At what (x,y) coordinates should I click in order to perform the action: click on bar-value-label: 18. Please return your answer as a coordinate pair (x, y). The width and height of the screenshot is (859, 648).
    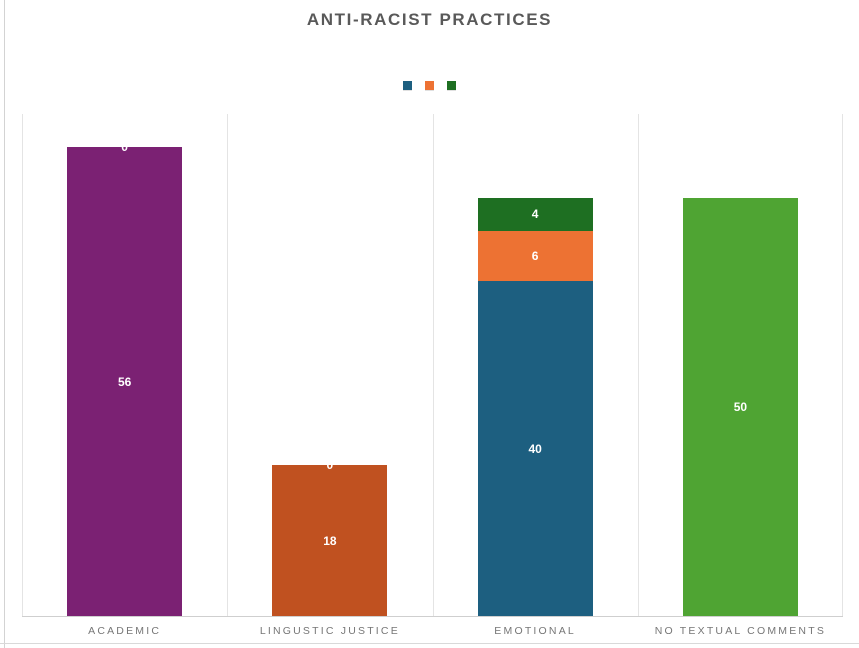
    Looking at the image, I should click on (330, 540).